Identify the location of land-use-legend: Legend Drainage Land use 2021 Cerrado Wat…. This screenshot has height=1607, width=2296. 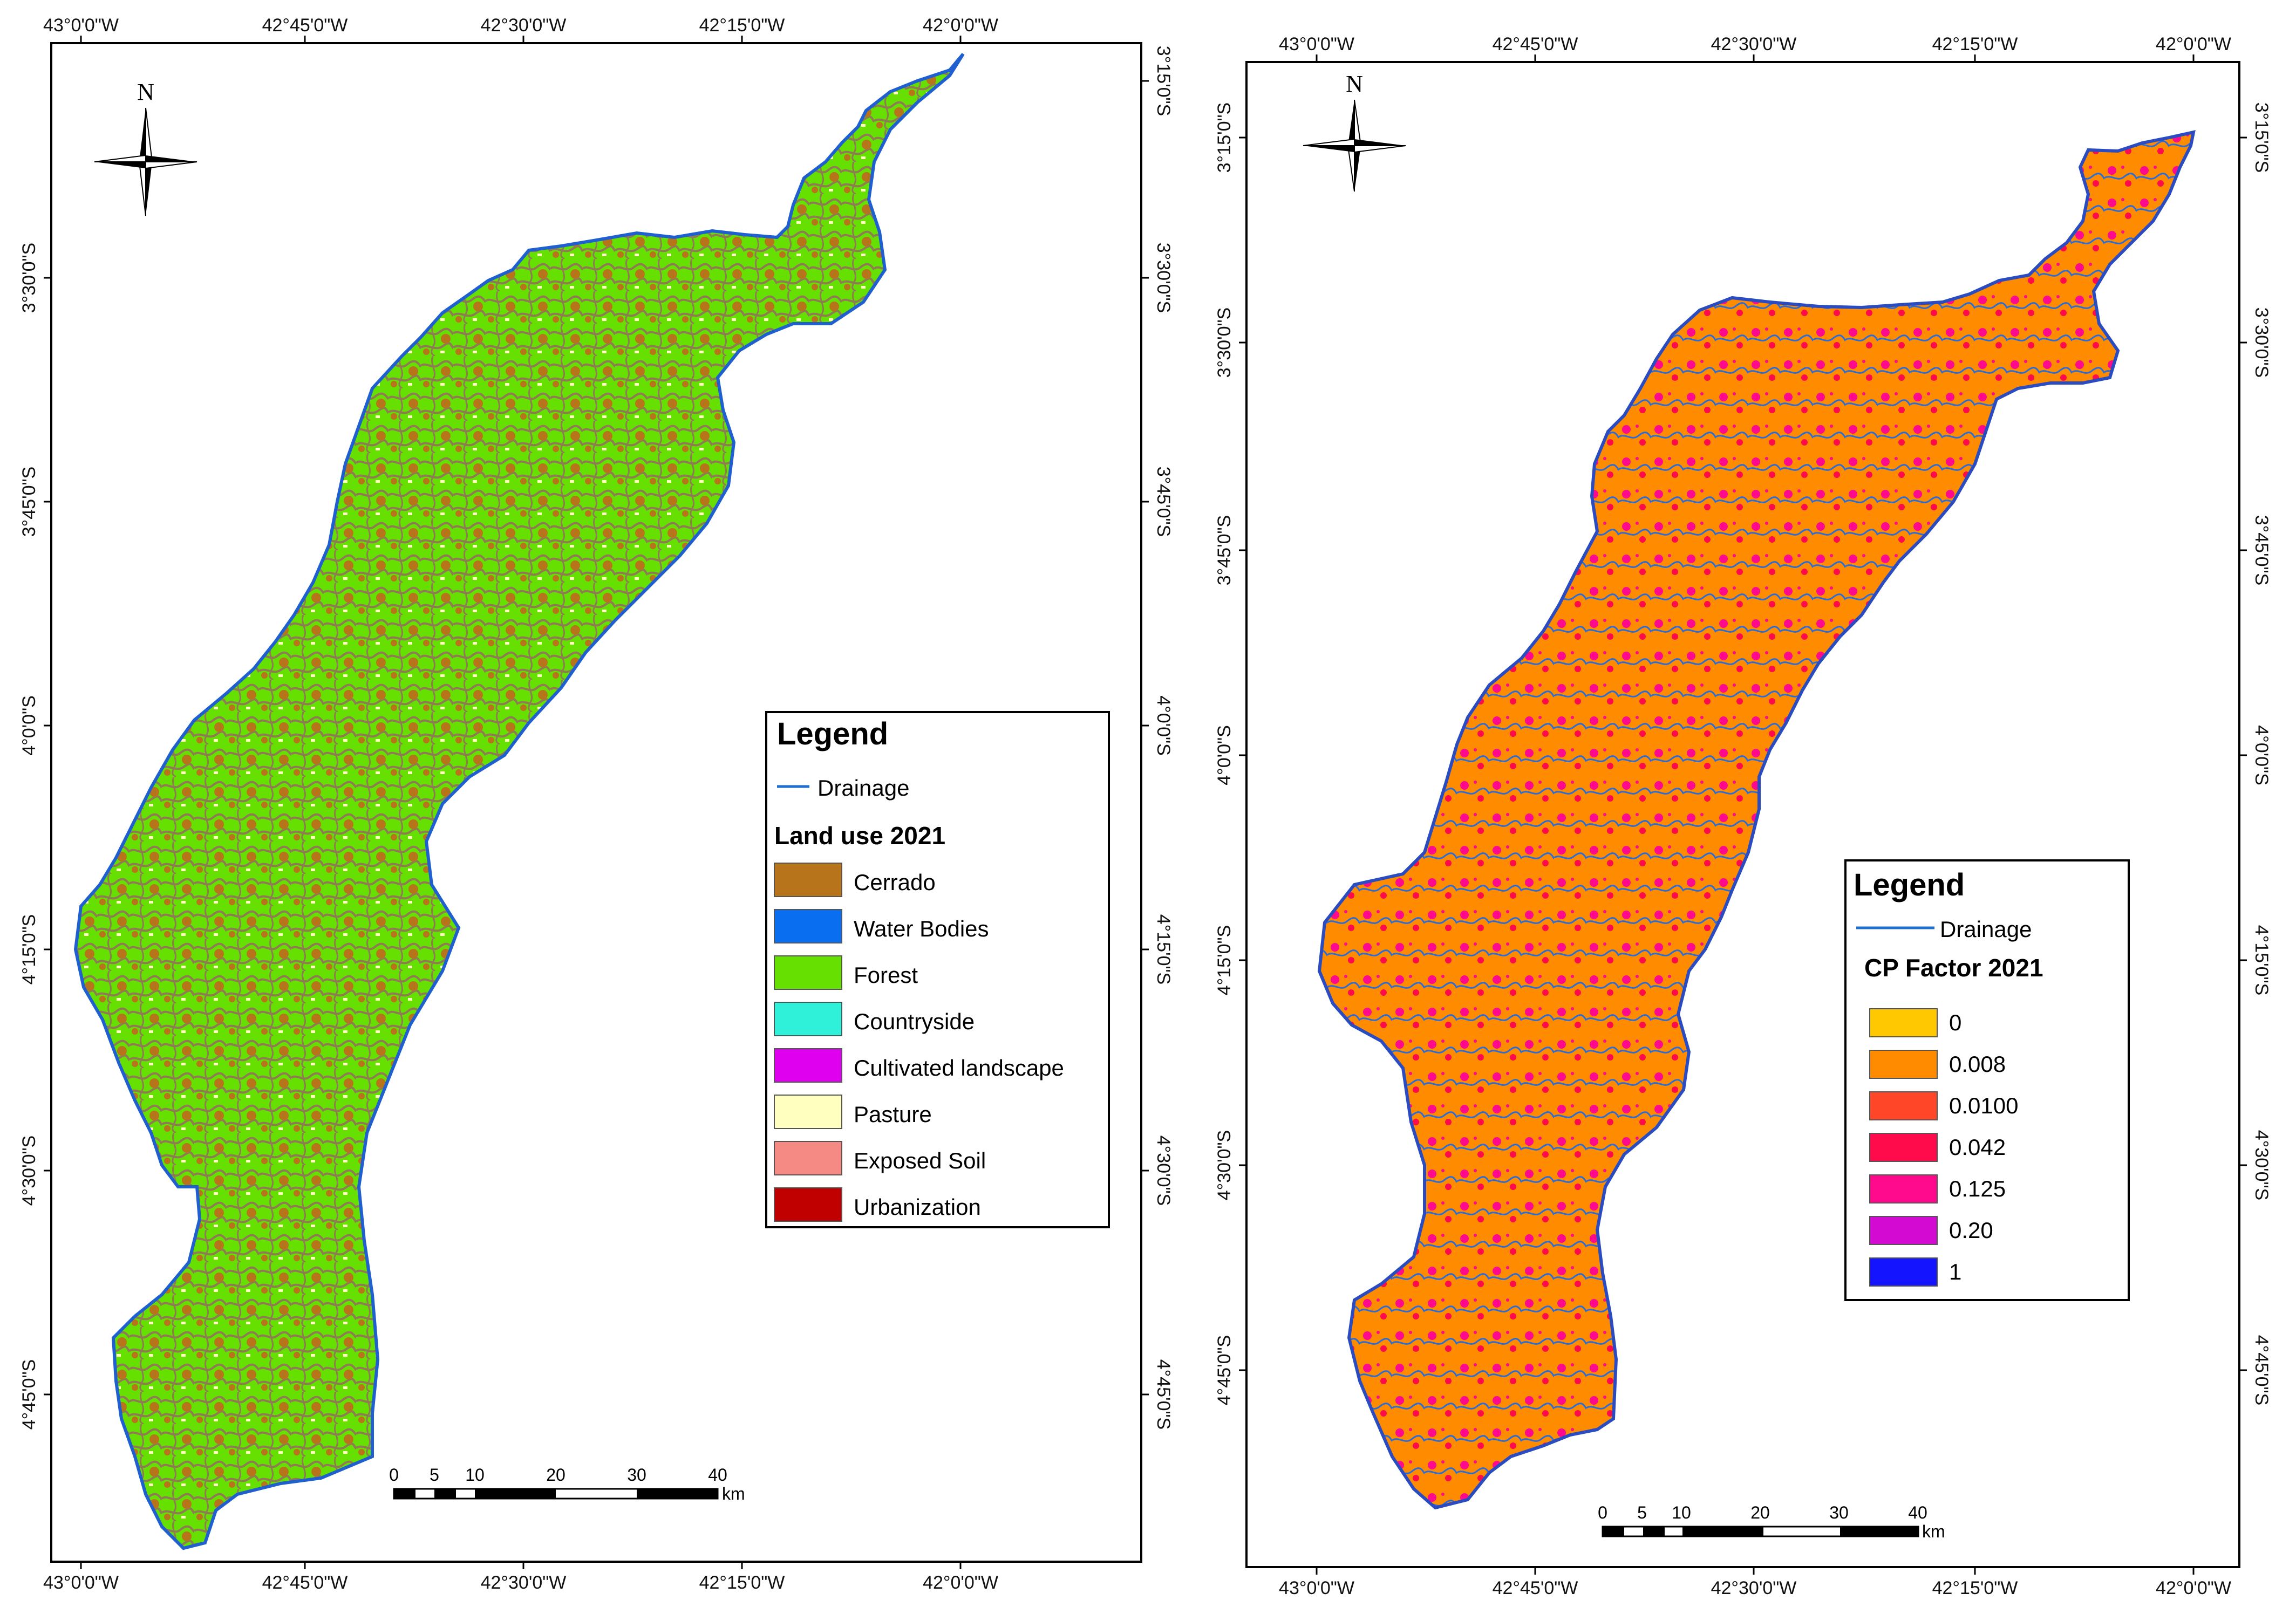
(938, 970).